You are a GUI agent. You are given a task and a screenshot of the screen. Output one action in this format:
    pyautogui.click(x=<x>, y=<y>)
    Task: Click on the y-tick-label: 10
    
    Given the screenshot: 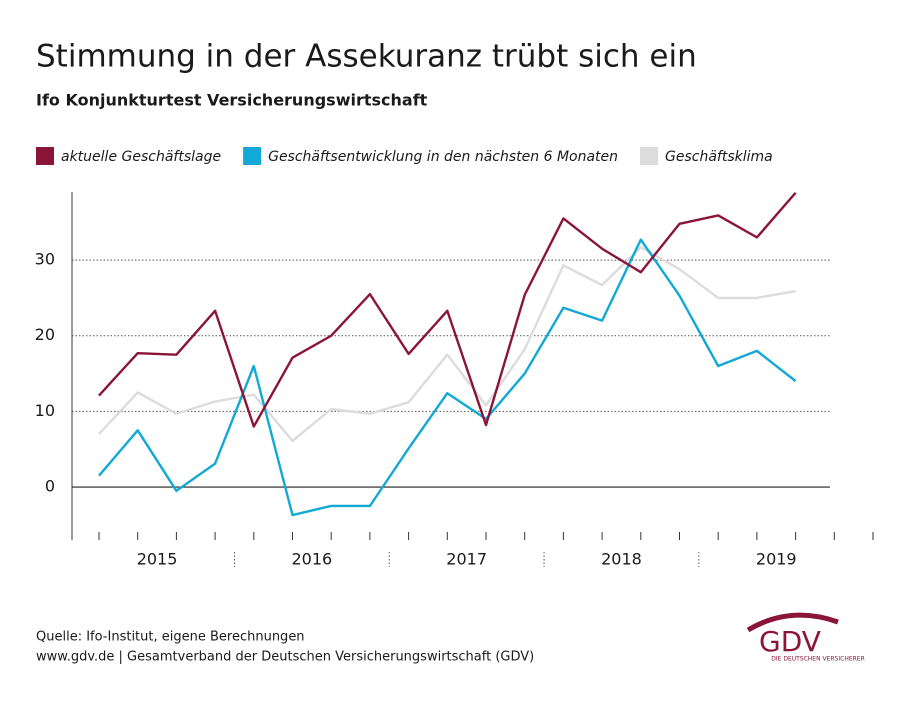 What is the action you would take?
    pyautogui.click(x=45, y=410)
    